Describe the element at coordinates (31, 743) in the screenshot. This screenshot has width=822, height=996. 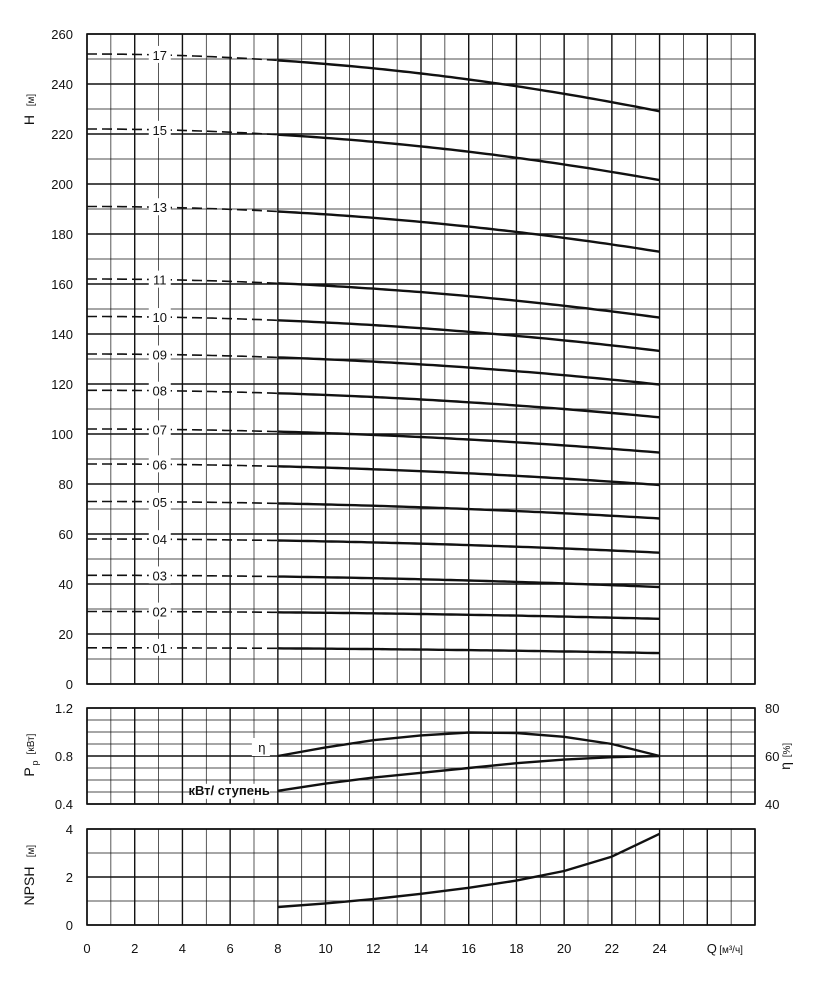
I see `power-y-axis-unit: [кВт]` at that location.